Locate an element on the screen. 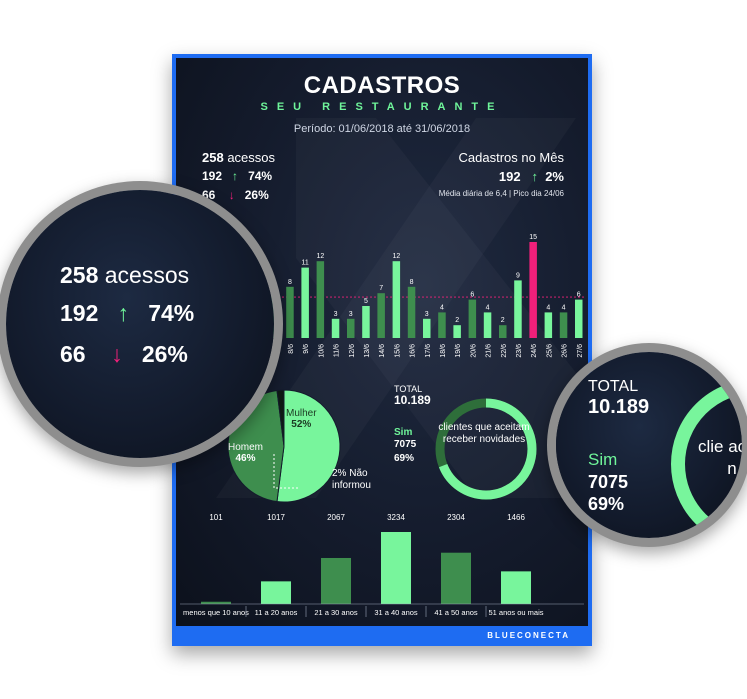  daily-tick-label: 19/6 is located at coordinates (458, 351).